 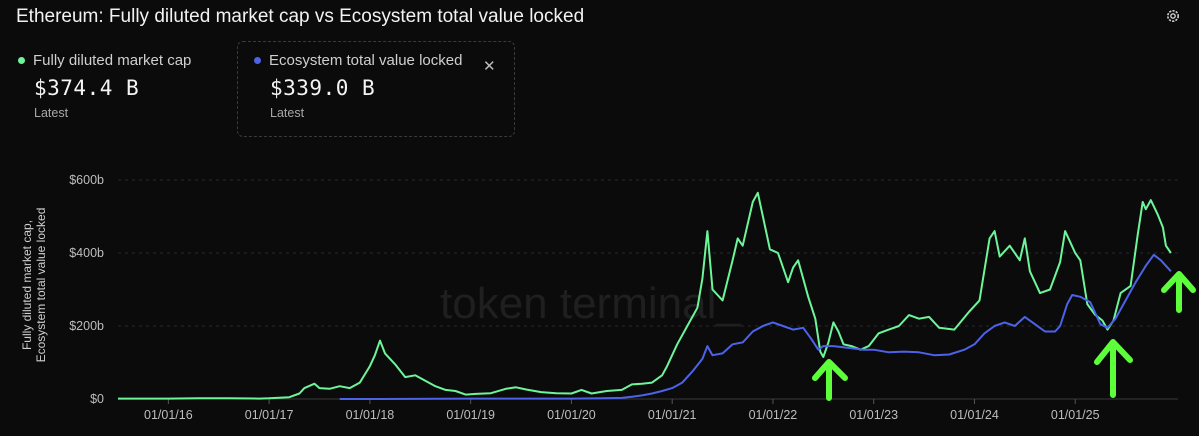 I want to click on stat-value: $339.0 B, so click(x=323, y=88).